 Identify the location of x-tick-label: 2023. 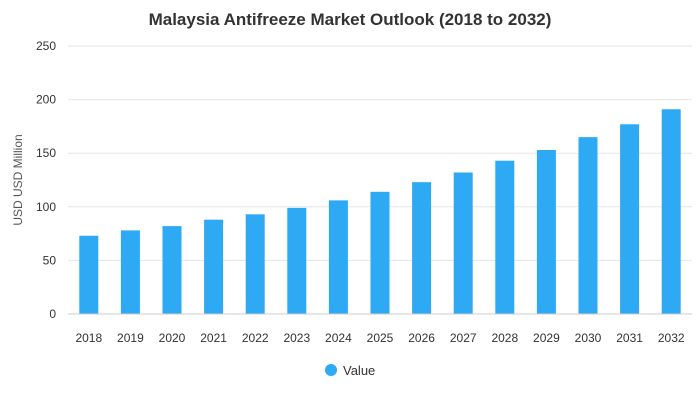
(296, 338).